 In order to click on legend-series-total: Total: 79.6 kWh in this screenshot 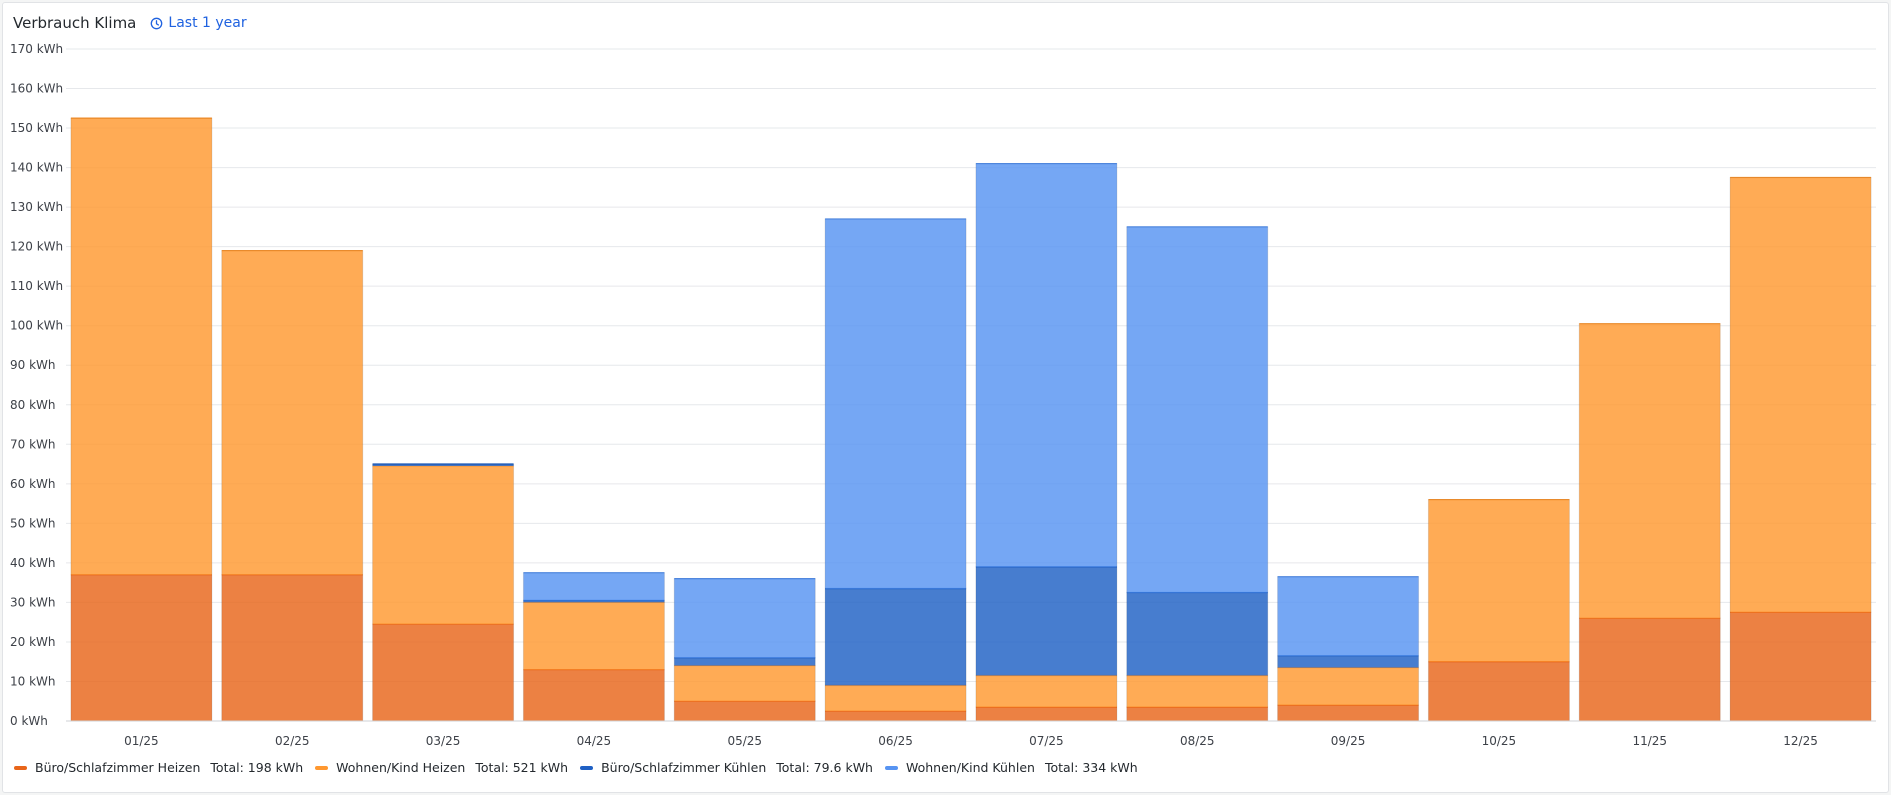, I will do `click(824, 767)`.